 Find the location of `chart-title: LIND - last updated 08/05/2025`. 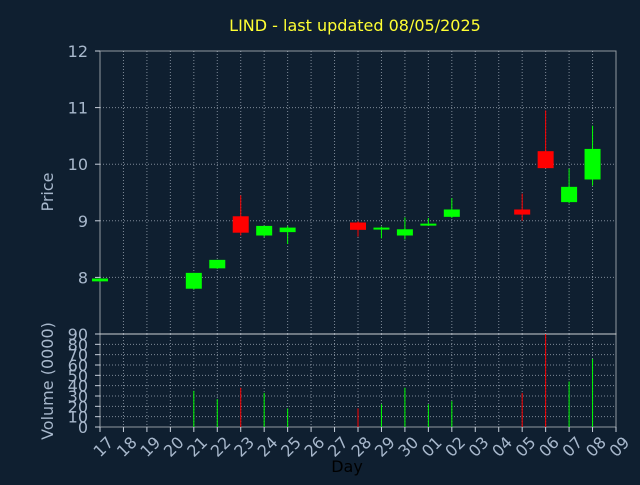

chart-title: LIND - last updated 08/05/2025 is located at coordinates (355, 25).